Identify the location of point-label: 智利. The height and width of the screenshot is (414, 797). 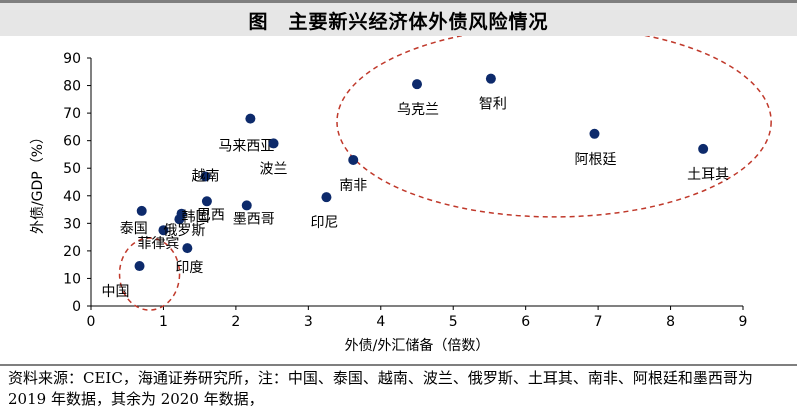
(493, 105).